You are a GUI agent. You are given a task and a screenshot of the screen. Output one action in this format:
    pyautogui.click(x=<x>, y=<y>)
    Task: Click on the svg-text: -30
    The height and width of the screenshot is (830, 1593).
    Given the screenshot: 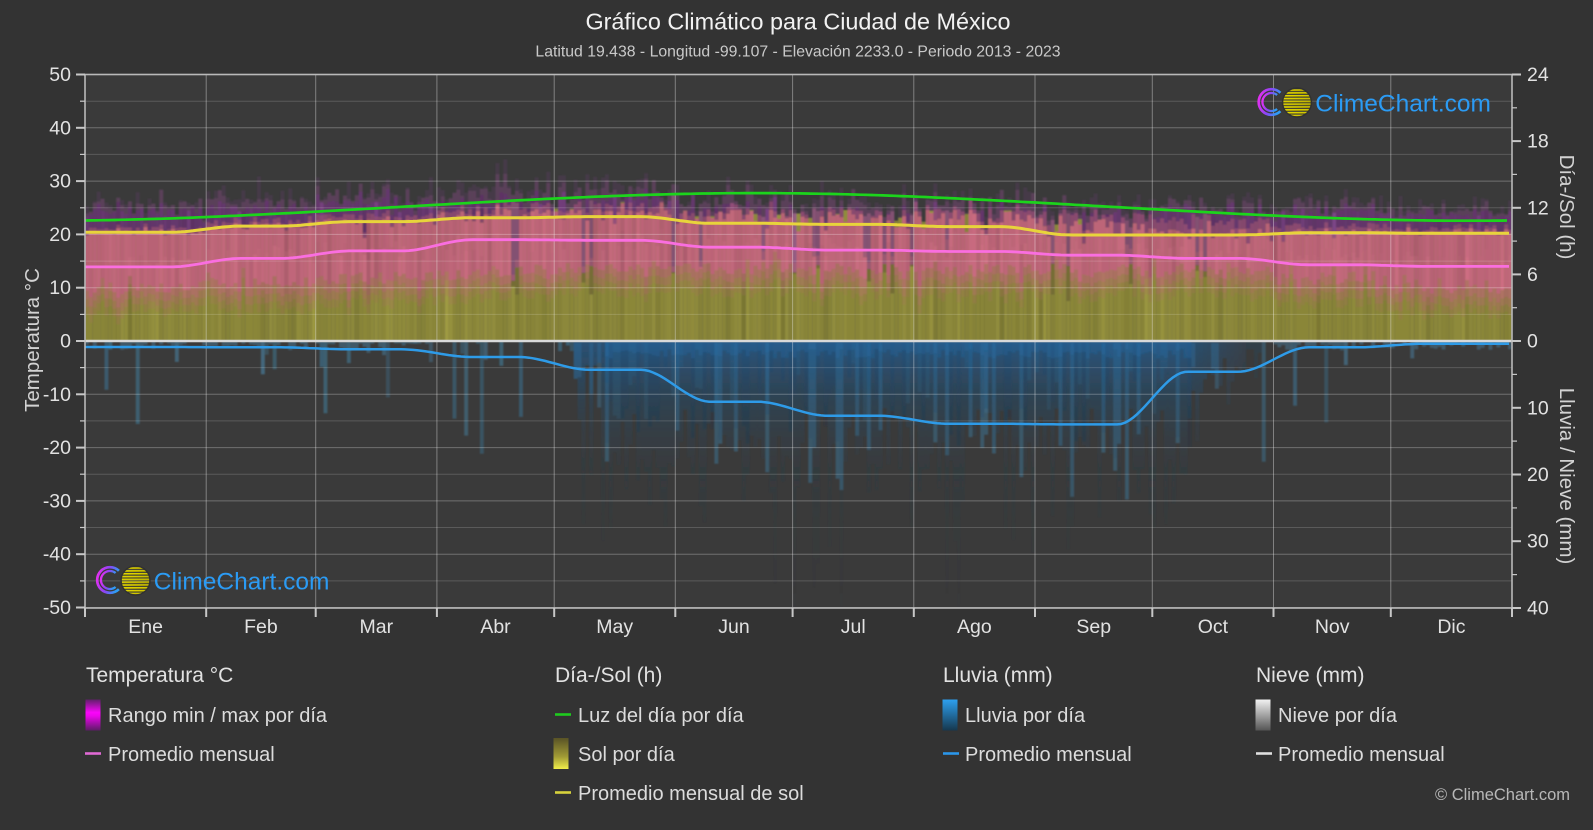 What is the action you would take?
    pyautogui.click(x=57, y=501)
    